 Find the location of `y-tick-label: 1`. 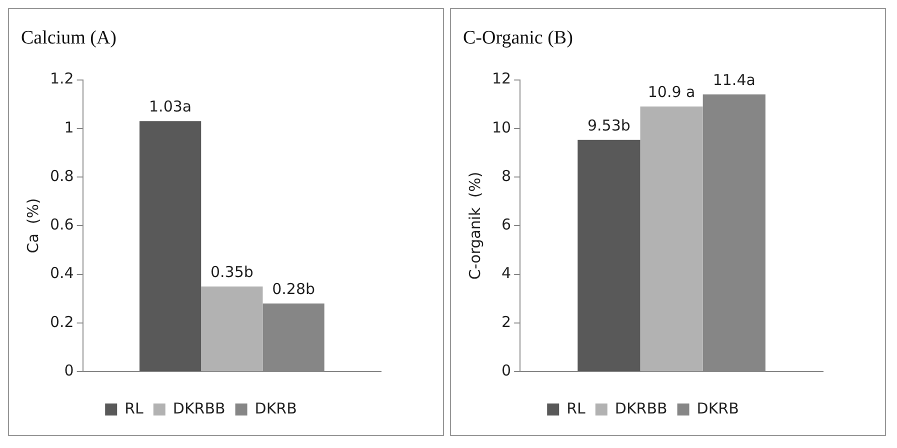

y-tick-label: 1 is located at coordinates (69, 127).